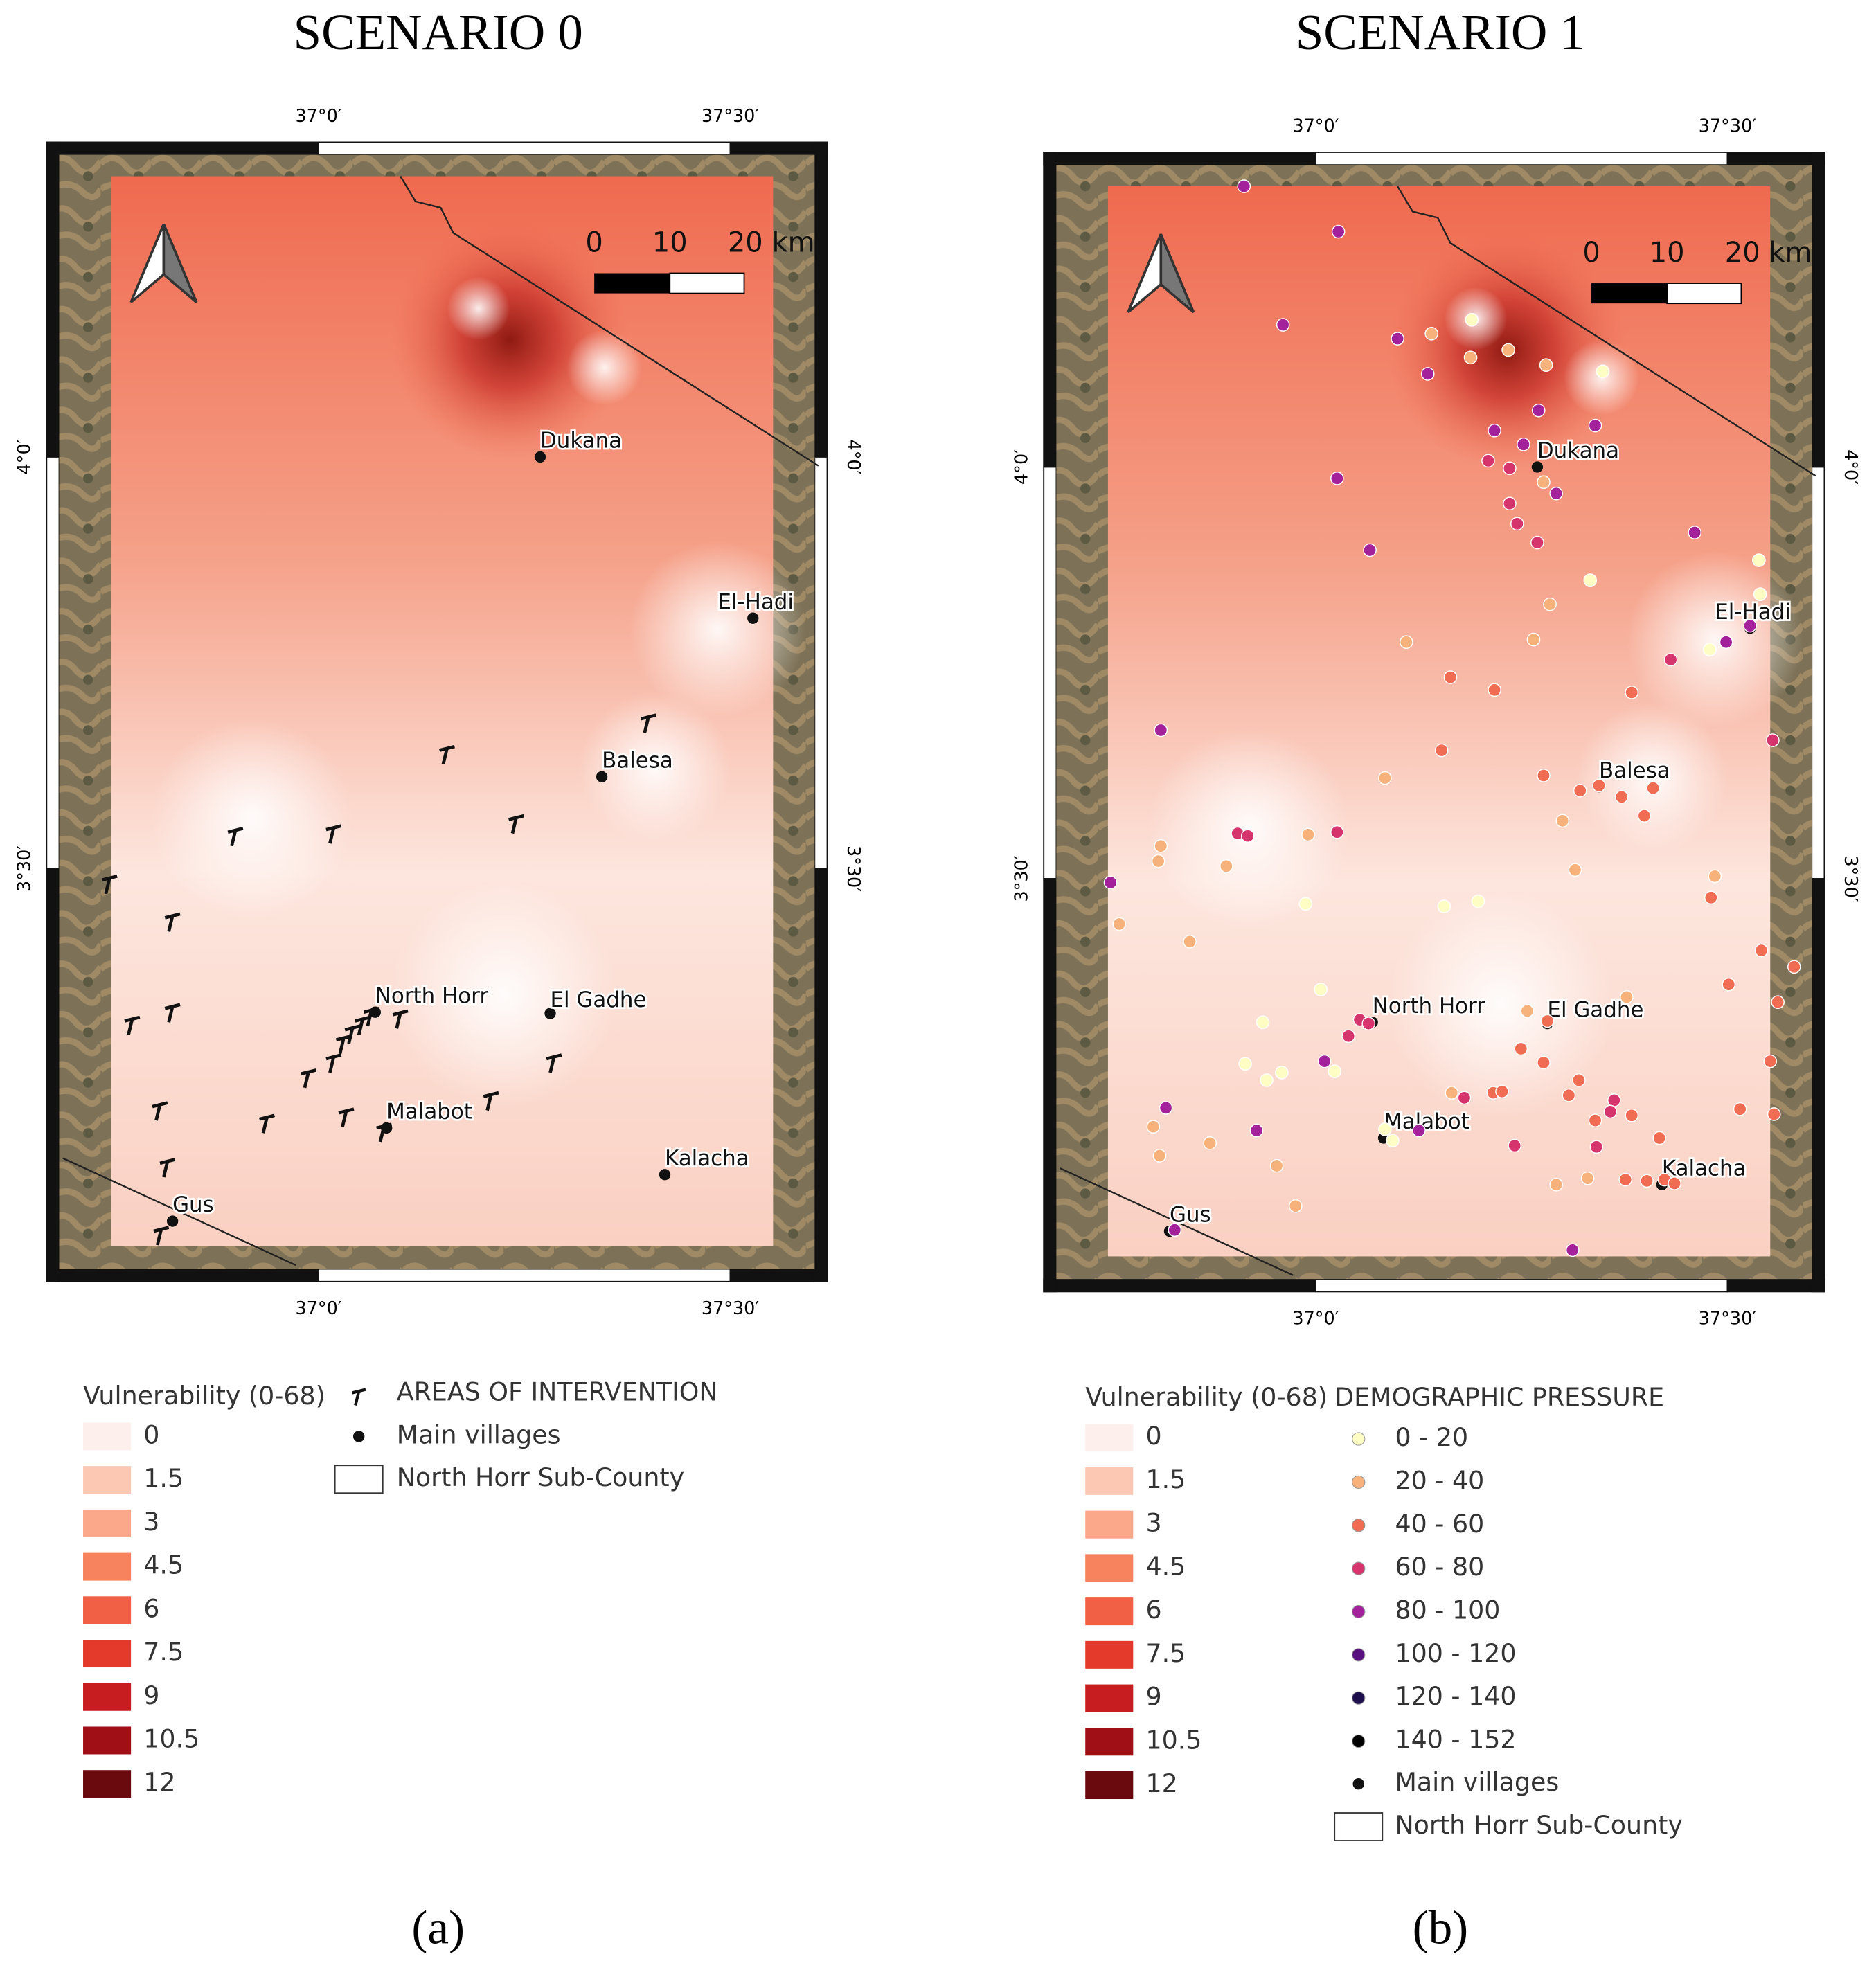 This screenshot has height=1979, width=1876. I want to click on scale-bar, so click(632, 283).